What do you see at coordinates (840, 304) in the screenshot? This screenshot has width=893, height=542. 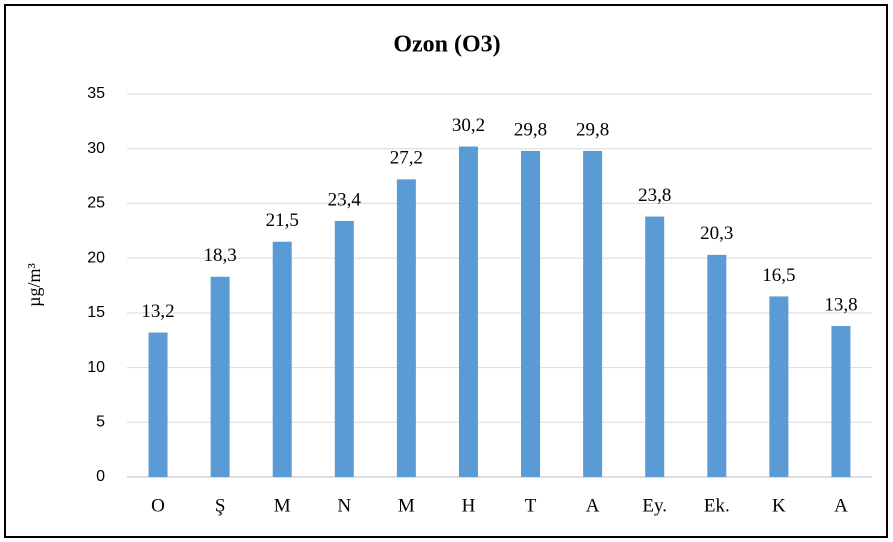 I see `data-label: 13,8` at bounding box center [840, 304].